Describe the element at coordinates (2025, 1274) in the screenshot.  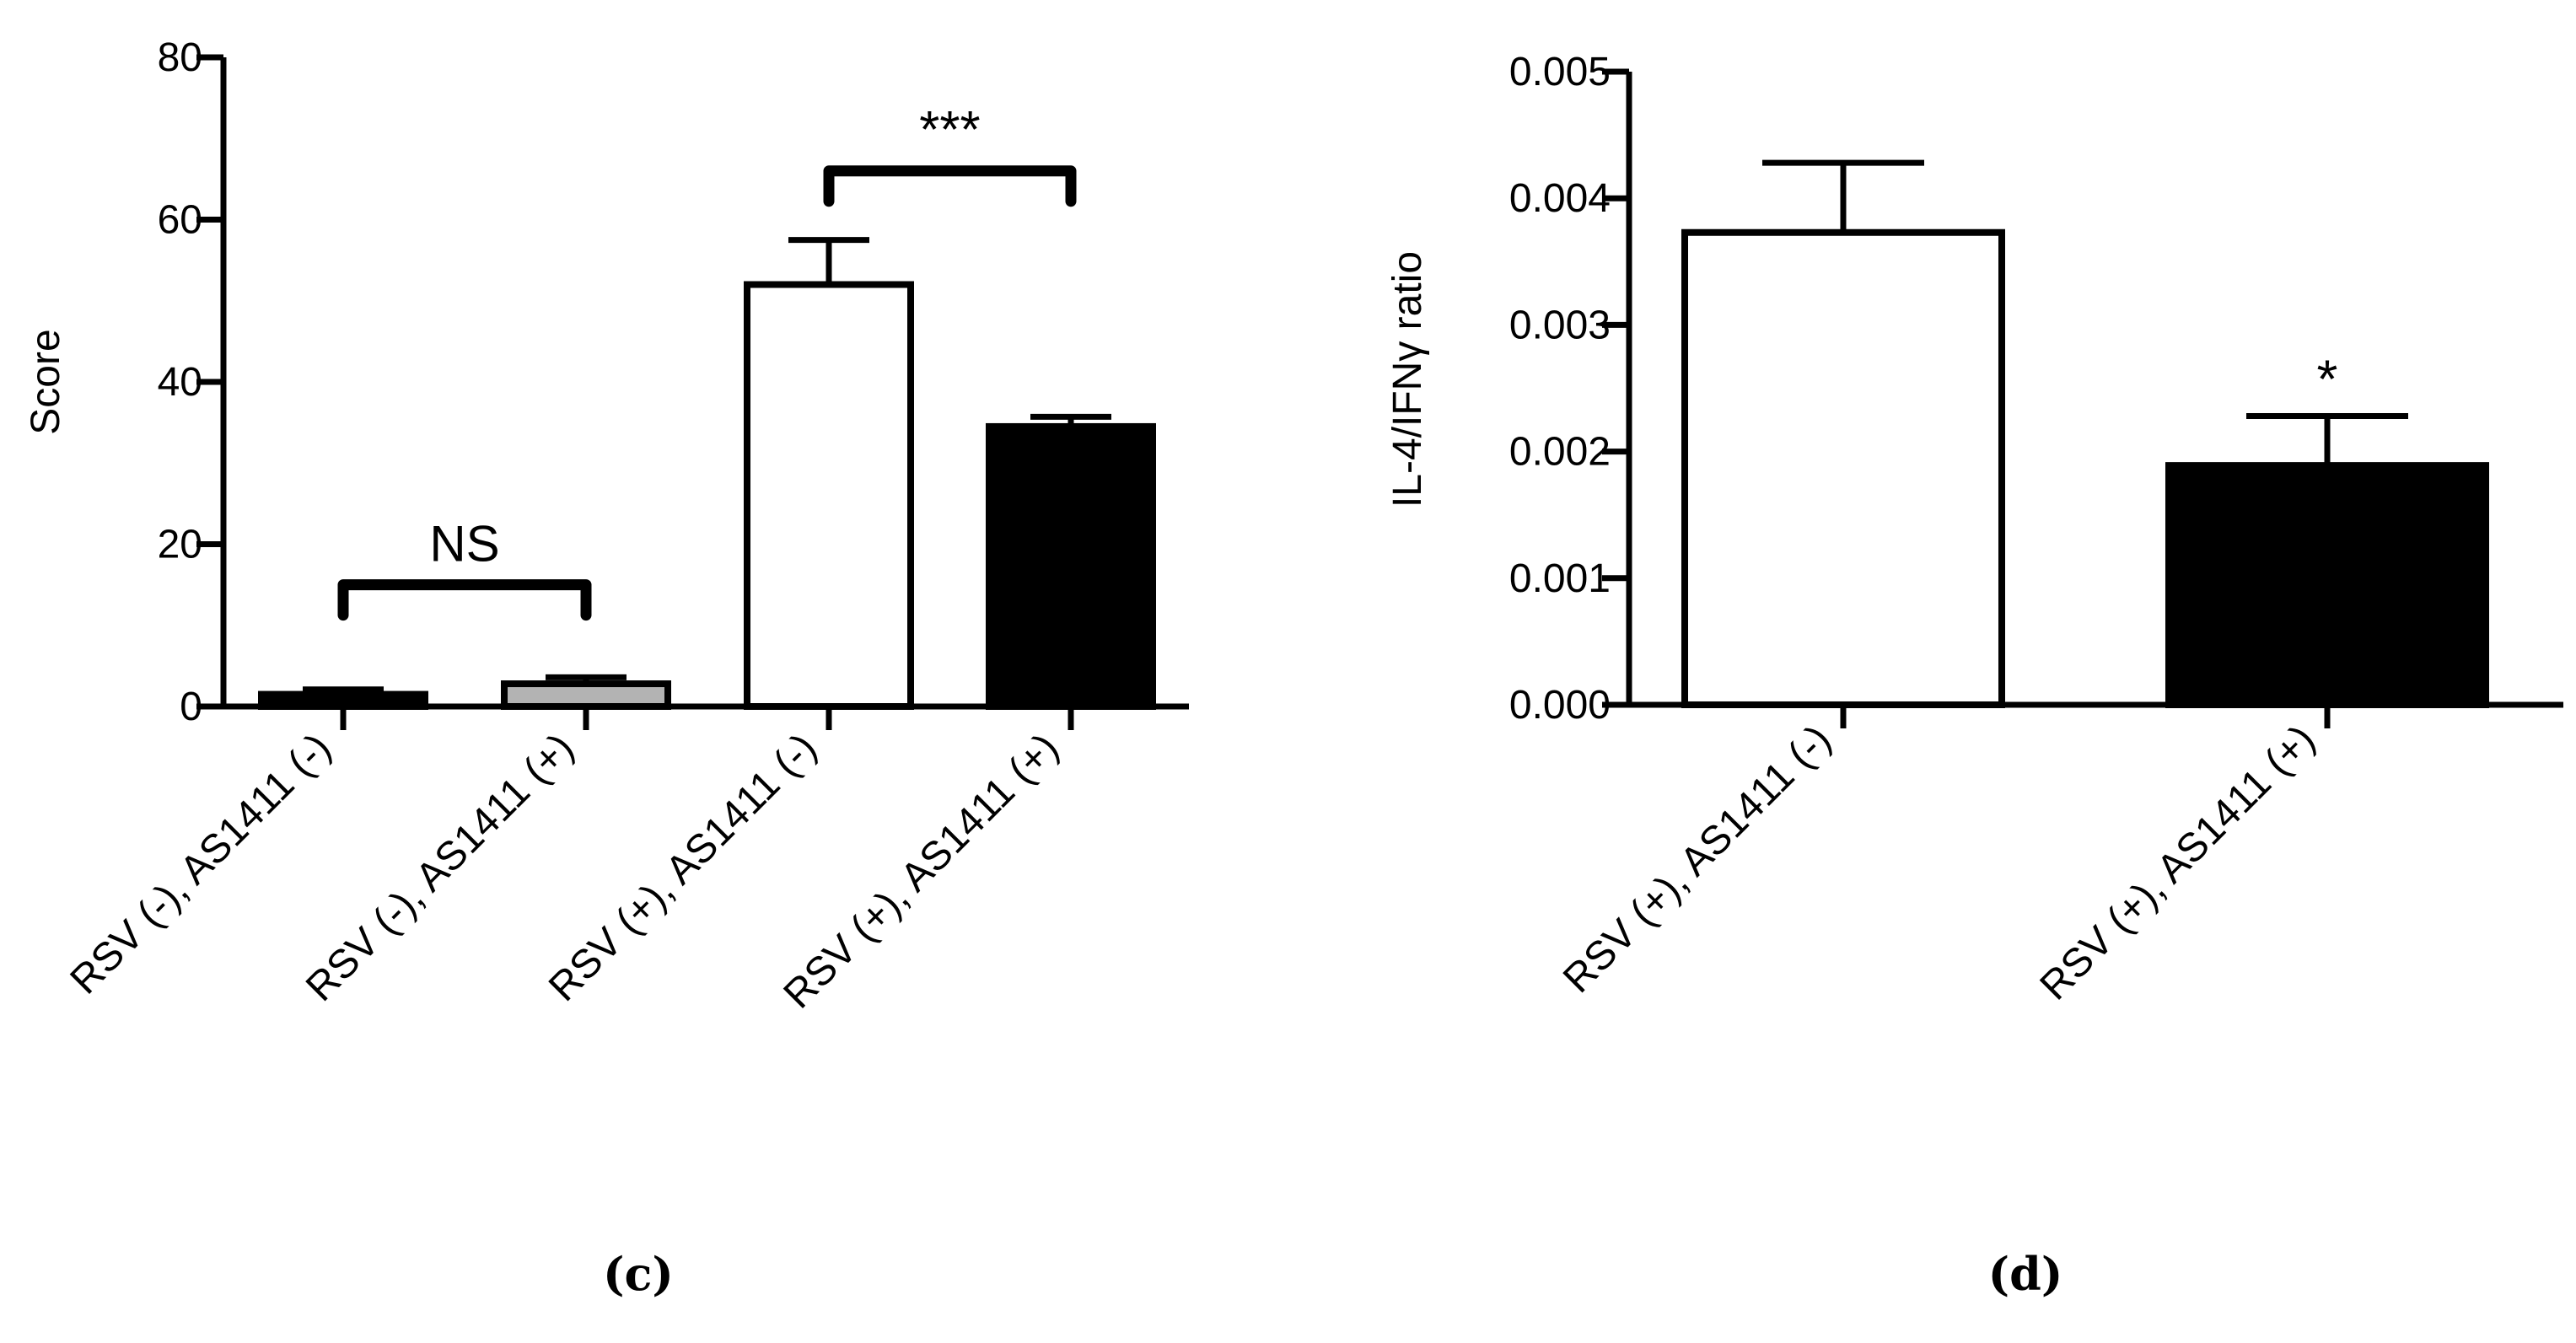
I see `panel-label-d: (d)` at that location.